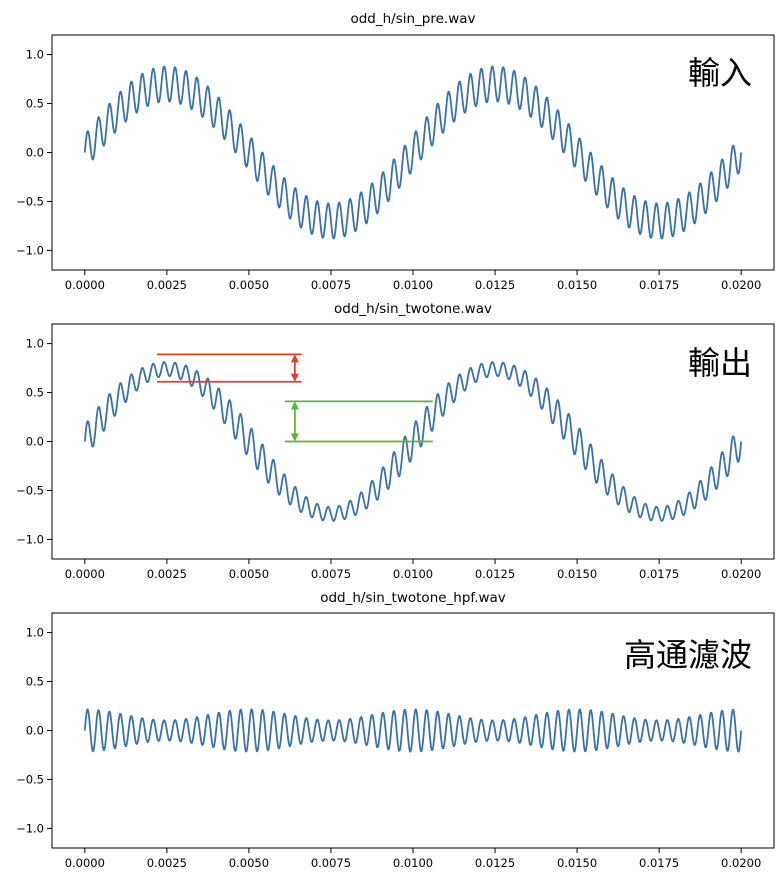 The width and height of the screenshot is (780, 890). What do you see at coordinates (720, 73) in the screenshot?
I see `annotation-label: 輸入` at bounding box center [720, 73].